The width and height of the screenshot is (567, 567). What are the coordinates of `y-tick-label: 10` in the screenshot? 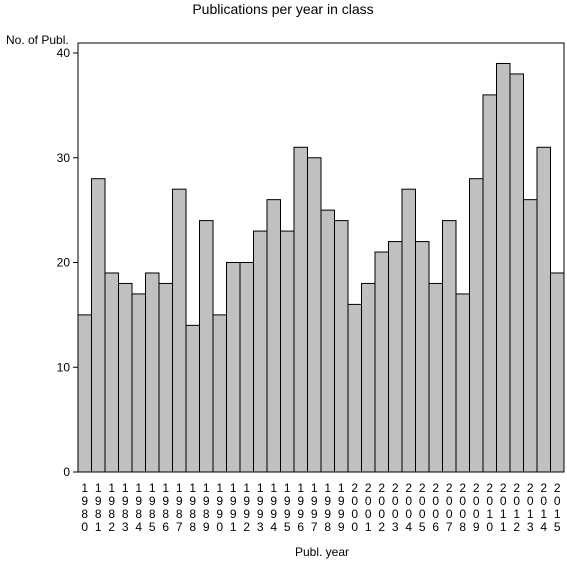 It's located at (64, 367).